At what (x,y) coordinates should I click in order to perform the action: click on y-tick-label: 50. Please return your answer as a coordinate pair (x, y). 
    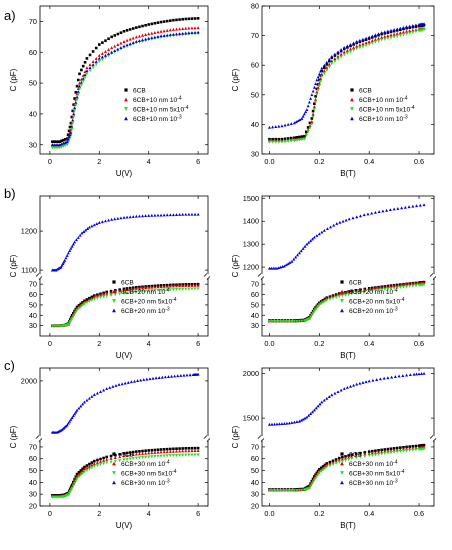
    Looking at the image, I should click on (255, 470).